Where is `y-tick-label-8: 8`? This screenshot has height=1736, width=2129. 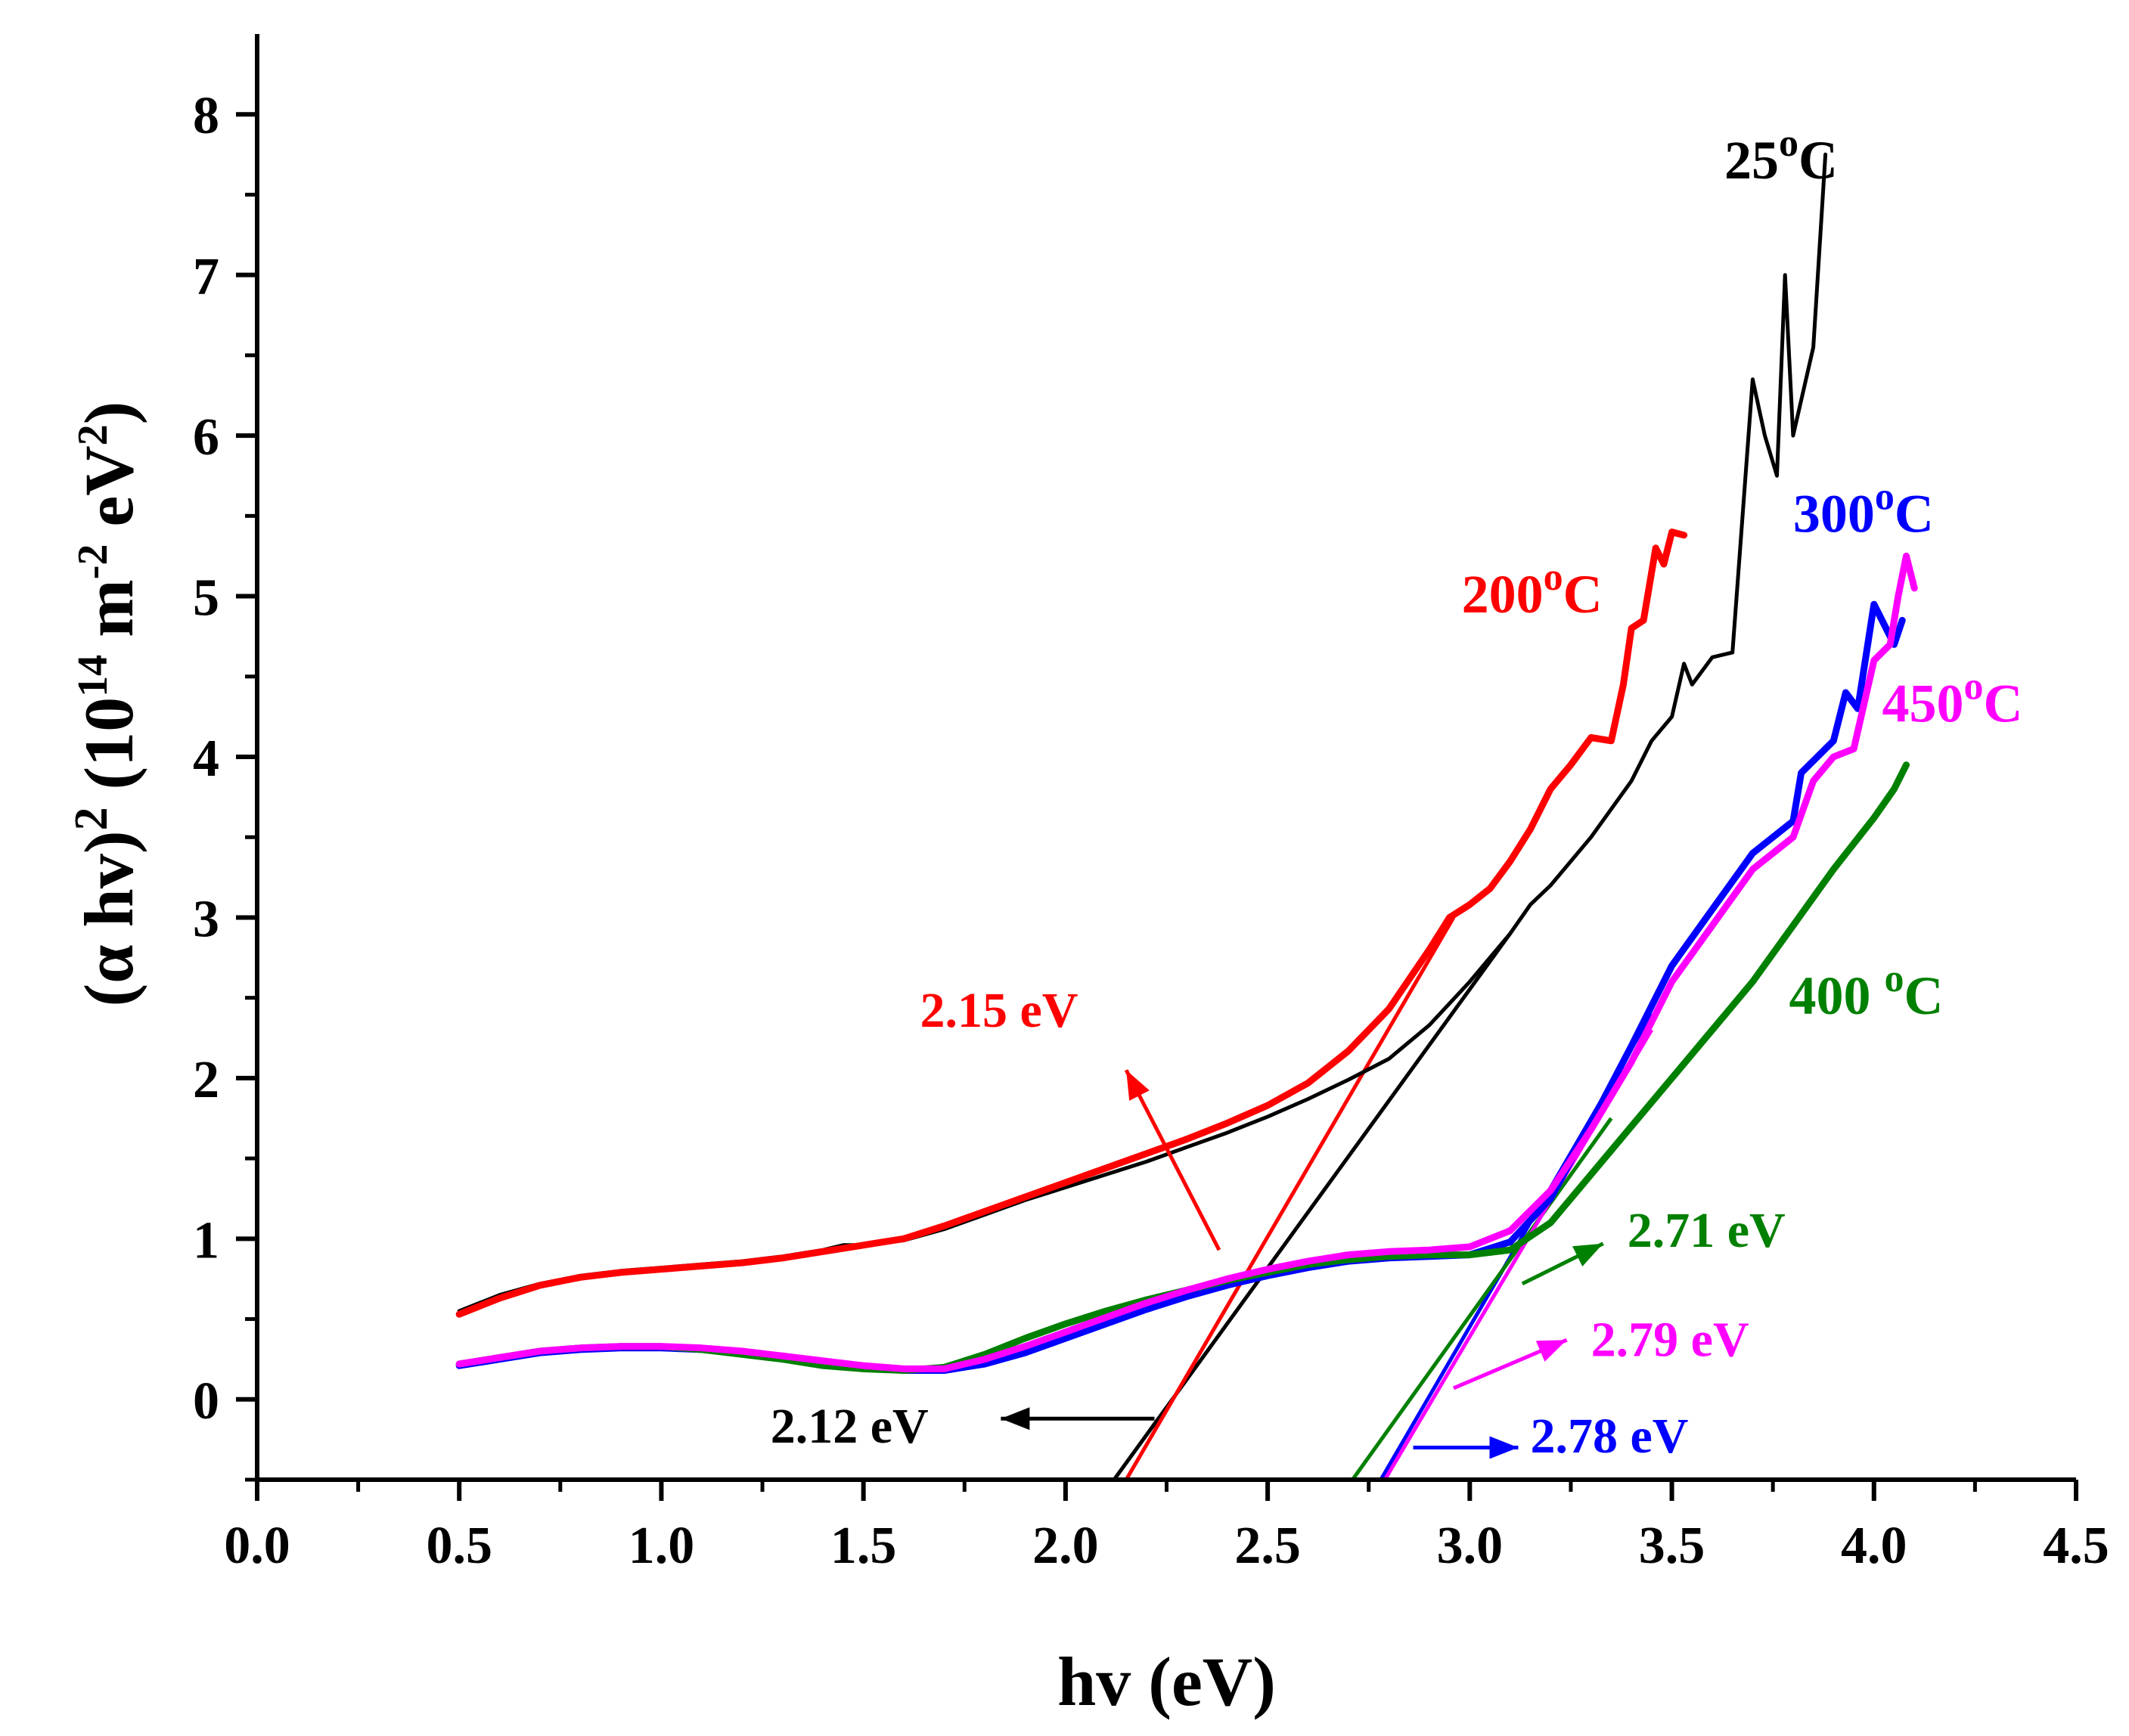 y-tick-label-8: 8 is located at coordinates (206, 116).